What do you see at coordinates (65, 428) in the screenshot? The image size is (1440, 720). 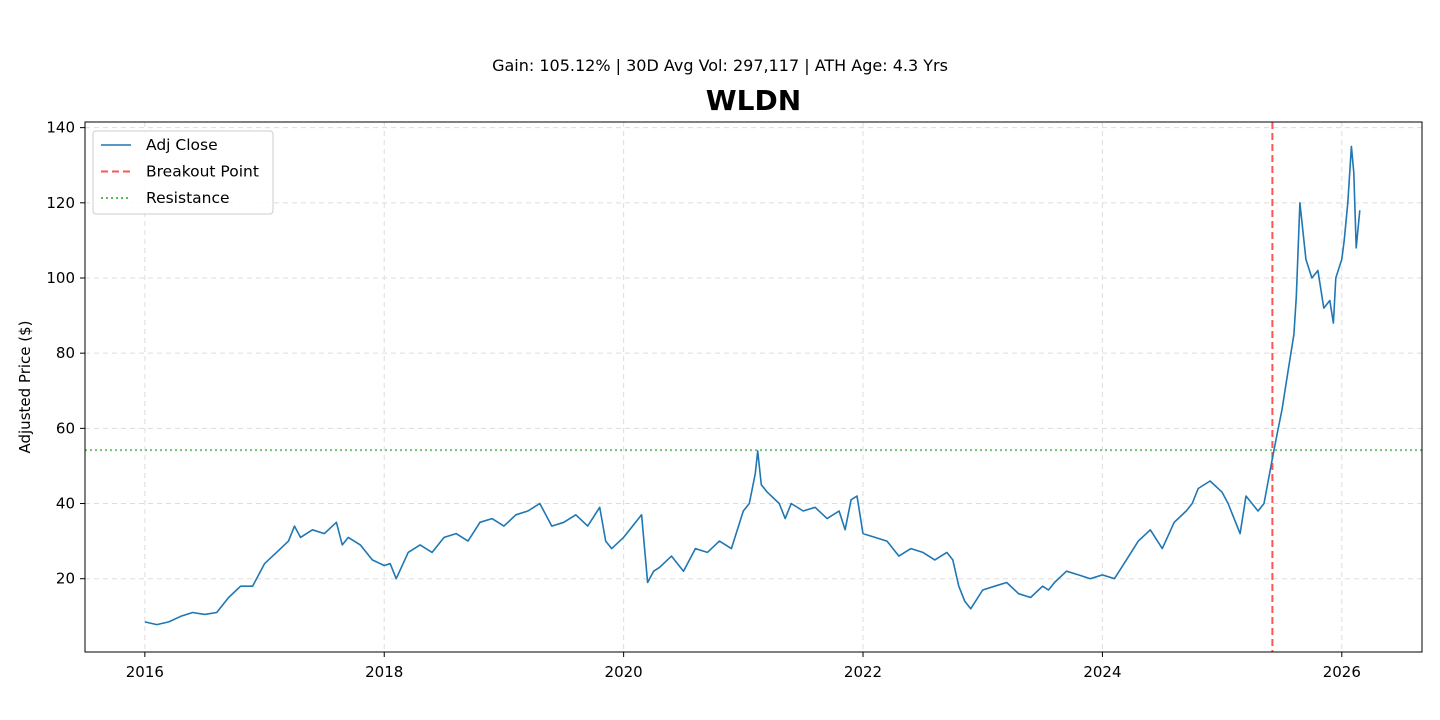 I see `y-tick-label: 60` at bounding box center [65, 428].